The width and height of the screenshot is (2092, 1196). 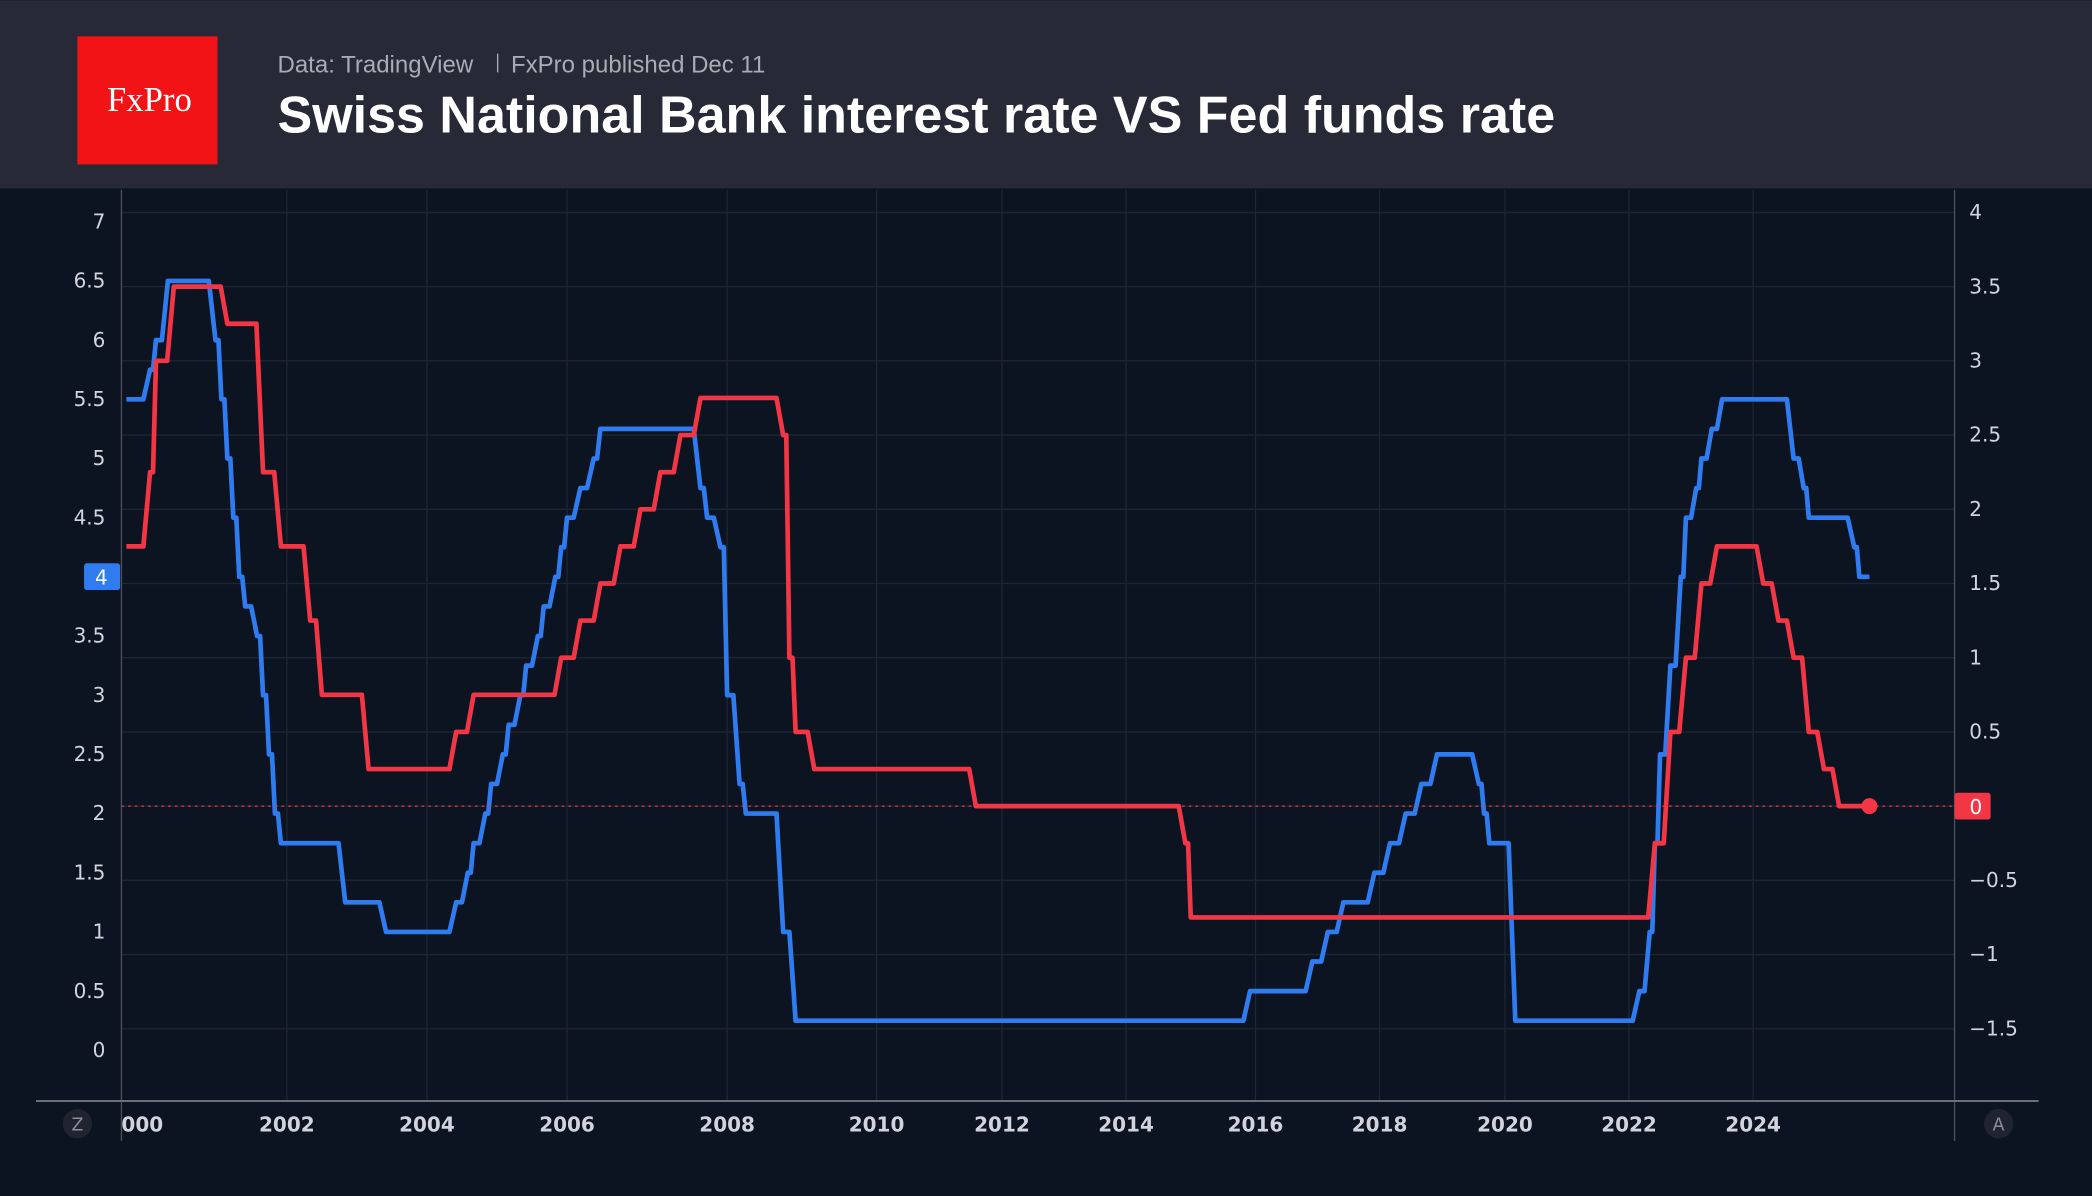 What do you see at coordinates (638, 64) in the screenshot?
I see `published-date: FxPro published Dec 11` at bounding box center [638, 64].